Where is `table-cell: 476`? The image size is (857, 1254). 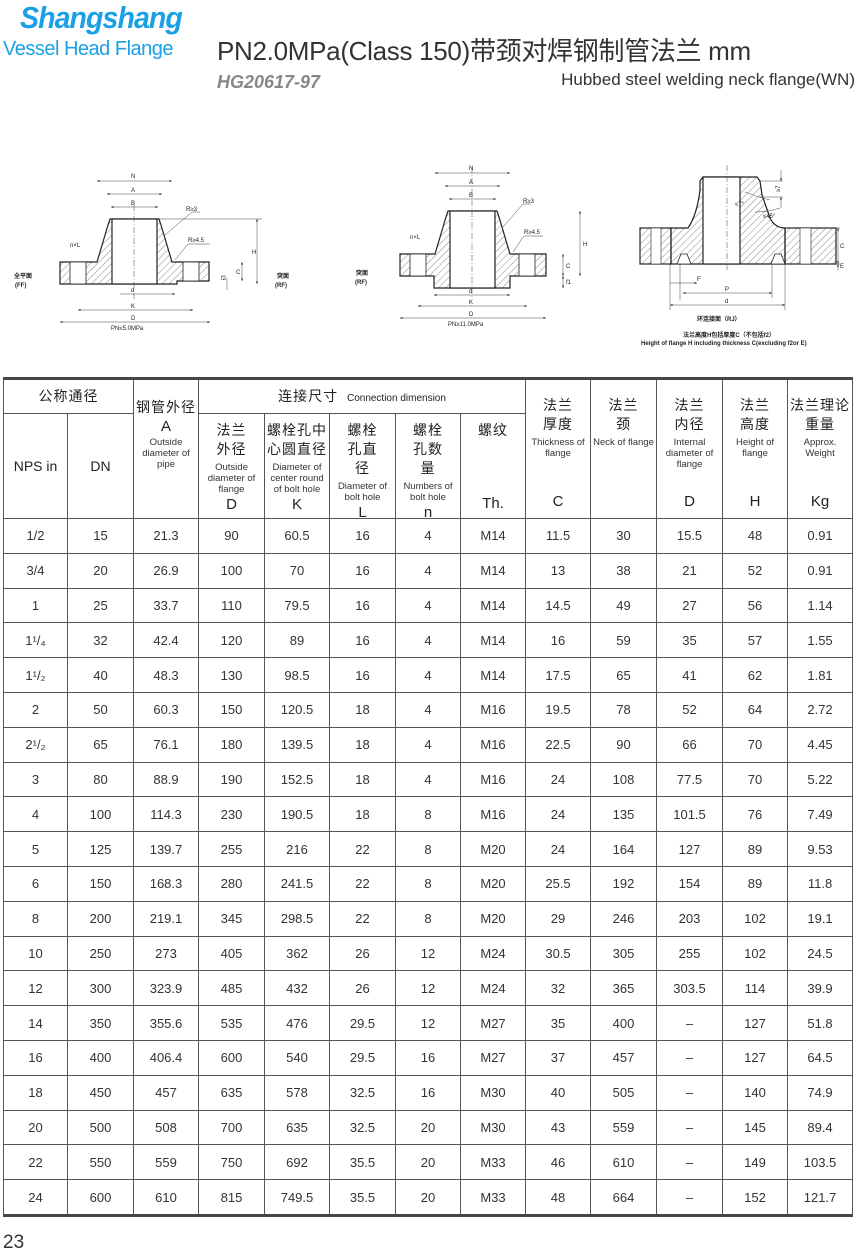
table-cell: 476 is located at coordinates (297, 1023).